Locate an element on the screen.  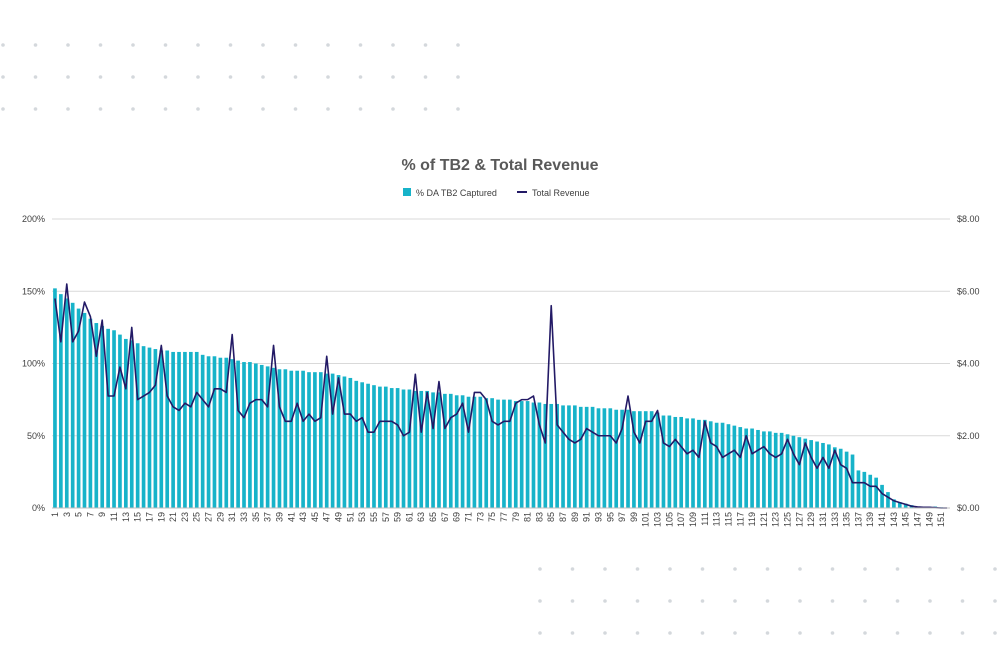
x-tick-label: 51 is located at coordinates (350, 517).